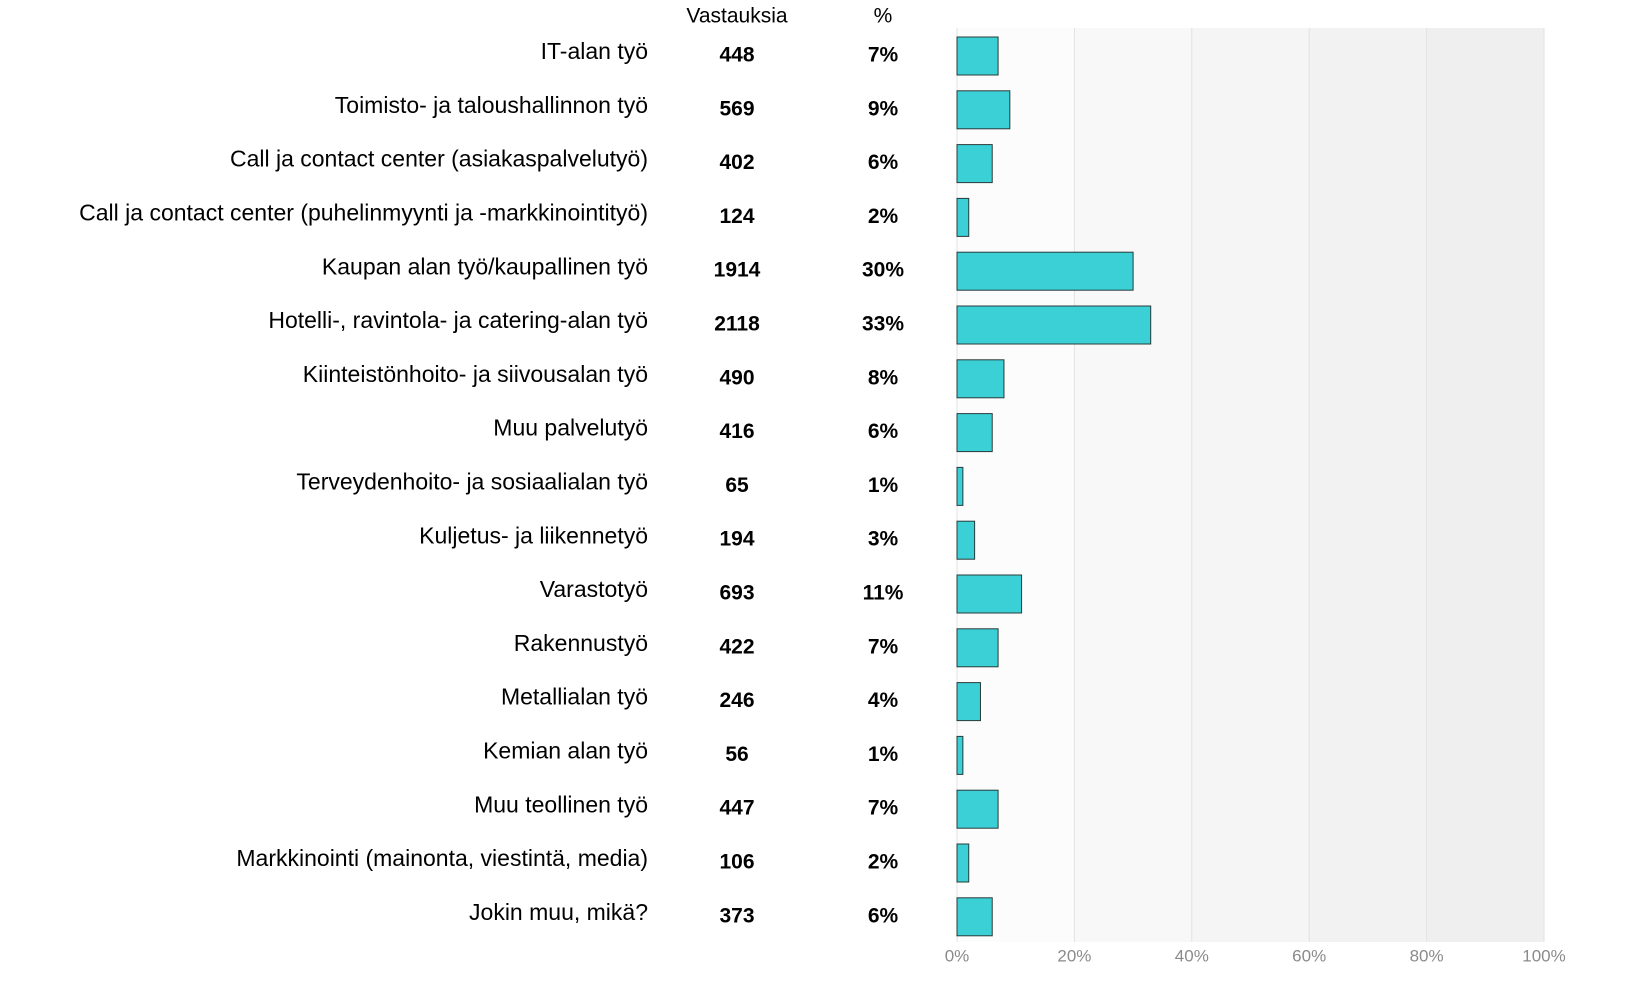 The width and height of the screenshot is (1632, 1003). I want to click on column-header: Vastauksia, so click(736, 16).